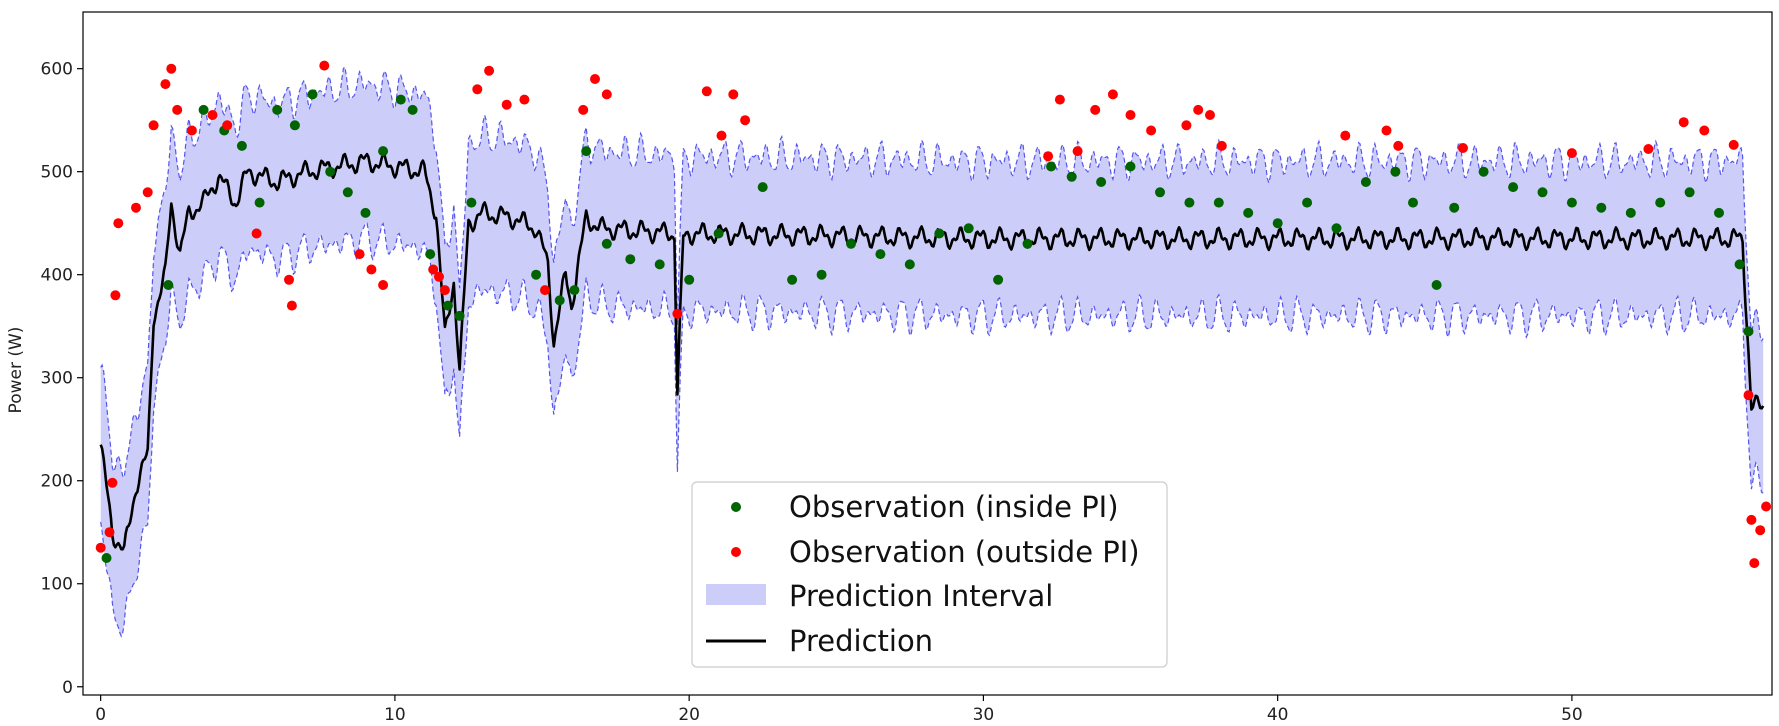 The width and height of the screenshot is (1779, 726). Describe the element at coordinates (689, 715) in the screenshot. I see `x-tick-label: 20` at that location.